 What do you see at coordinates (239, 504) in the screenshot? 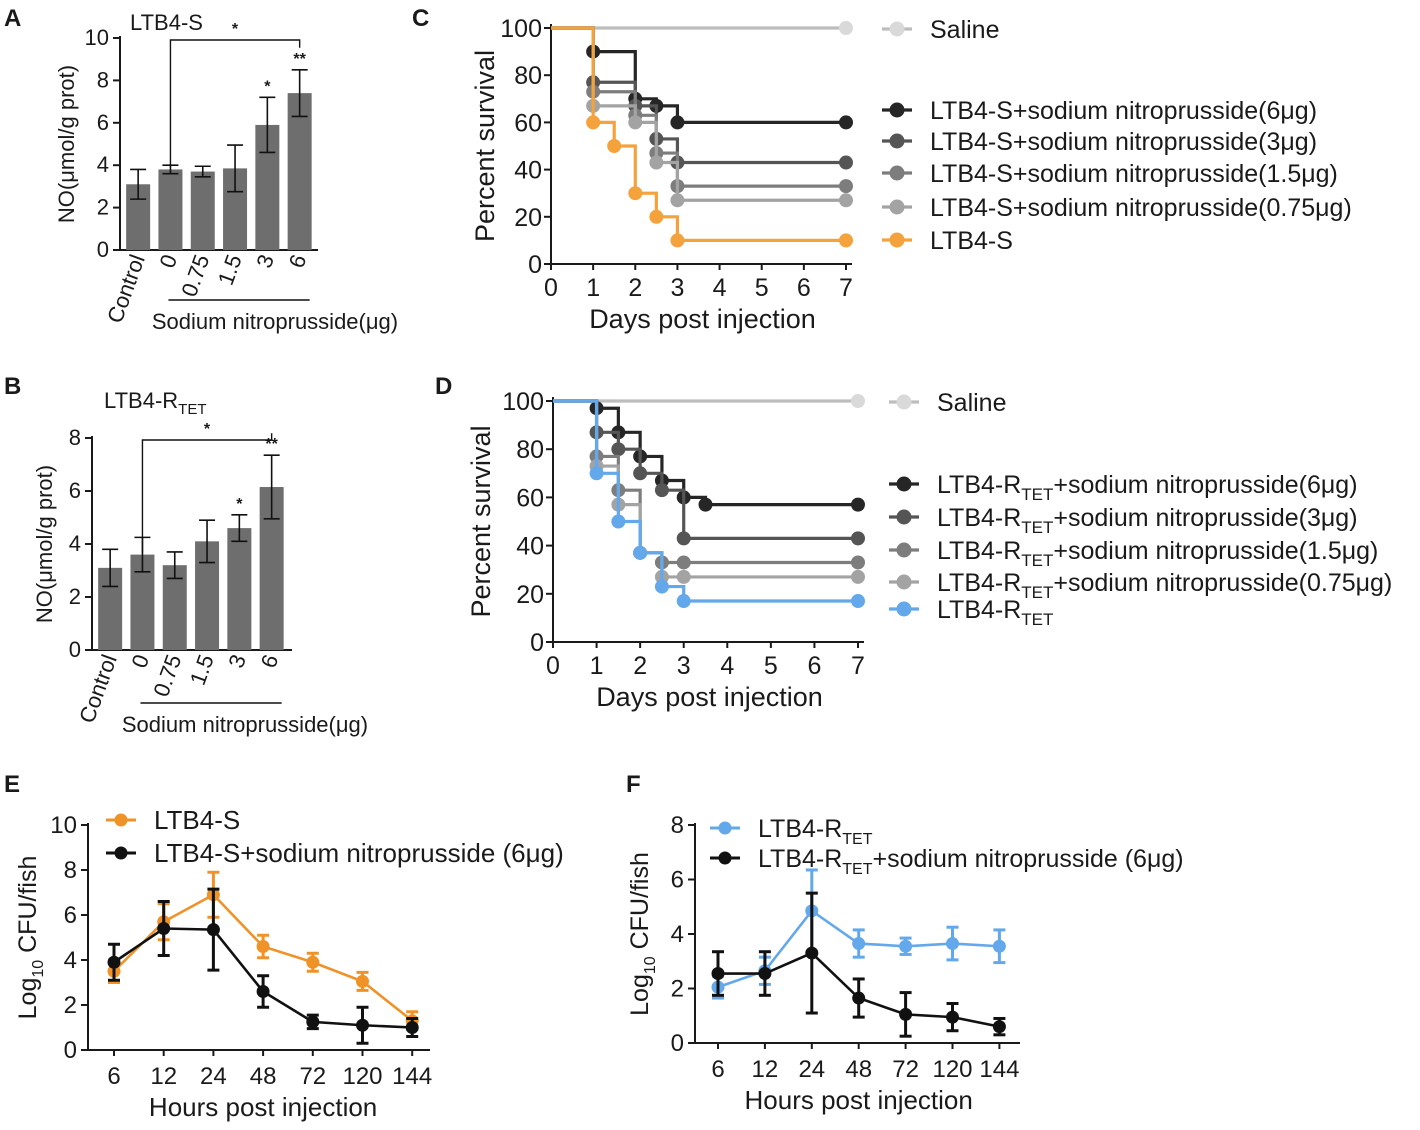
I see `significance-mark: *` at bounding box center [239, 504].